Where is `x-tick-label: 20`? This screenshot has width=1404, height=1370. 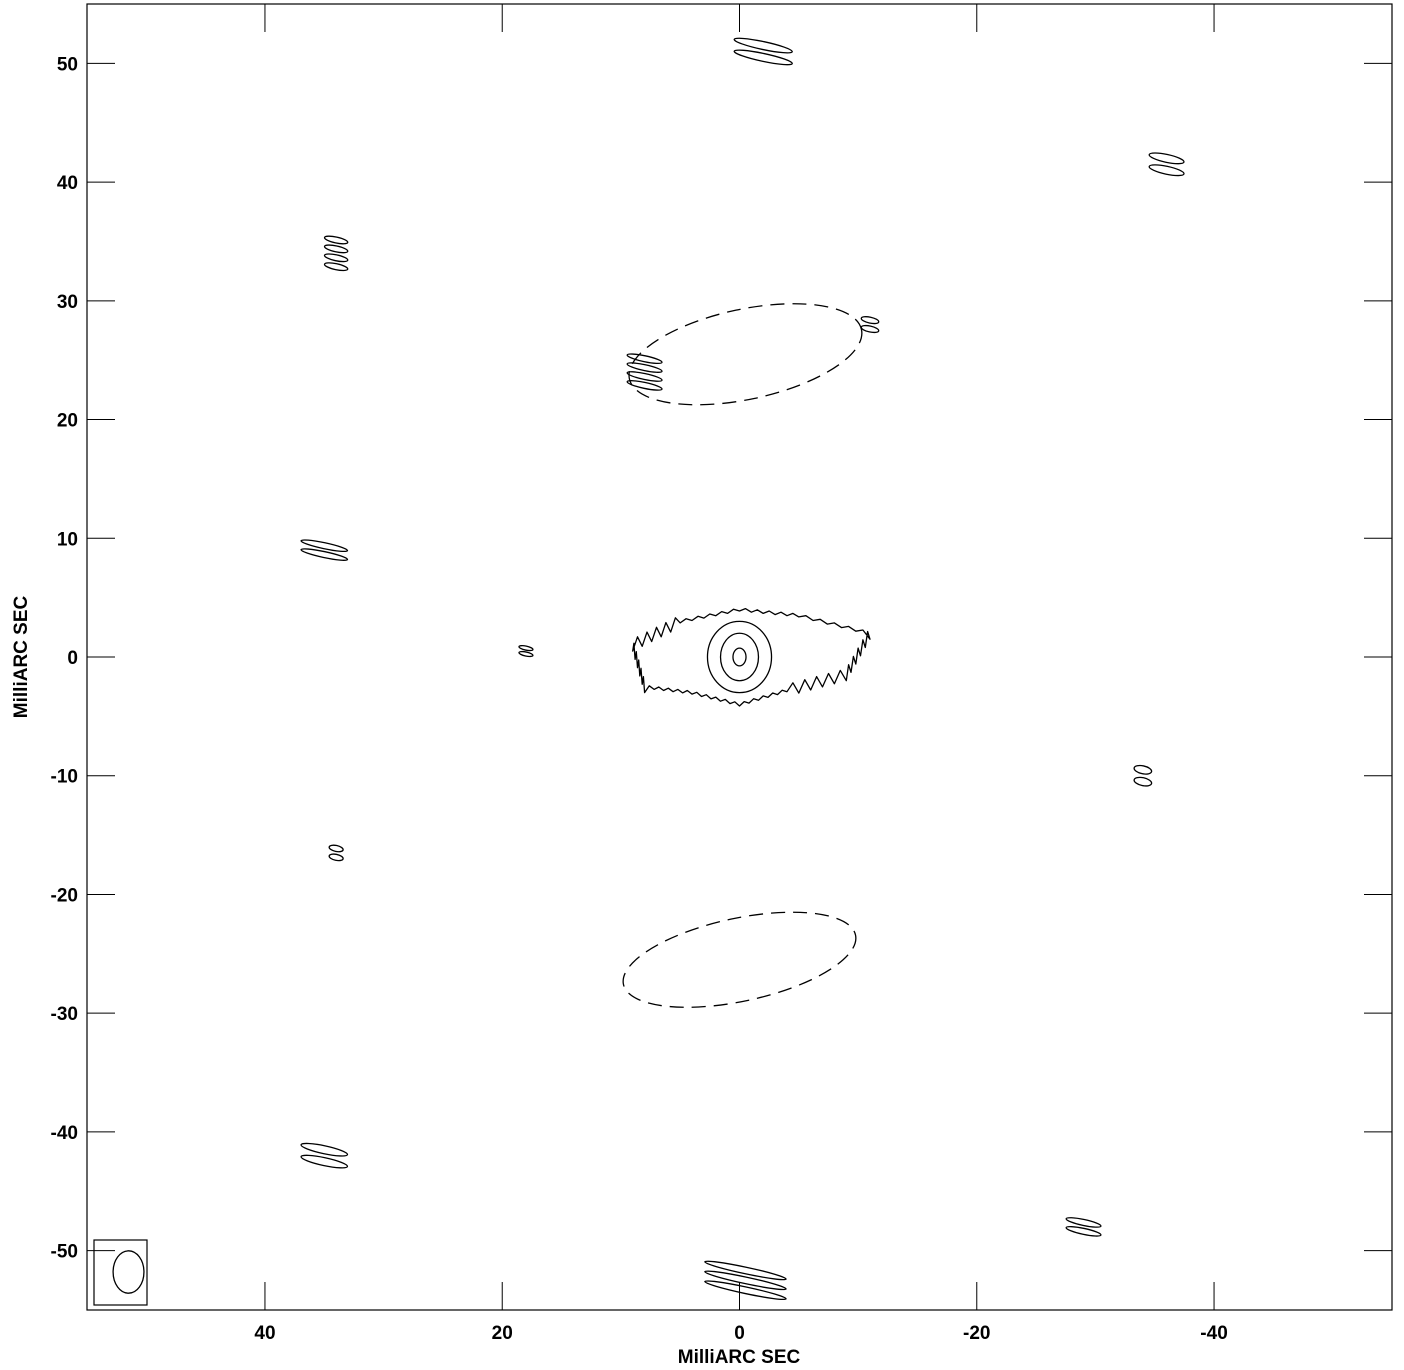 x-tick-label: 20 is located at coordinates (502, 1333).